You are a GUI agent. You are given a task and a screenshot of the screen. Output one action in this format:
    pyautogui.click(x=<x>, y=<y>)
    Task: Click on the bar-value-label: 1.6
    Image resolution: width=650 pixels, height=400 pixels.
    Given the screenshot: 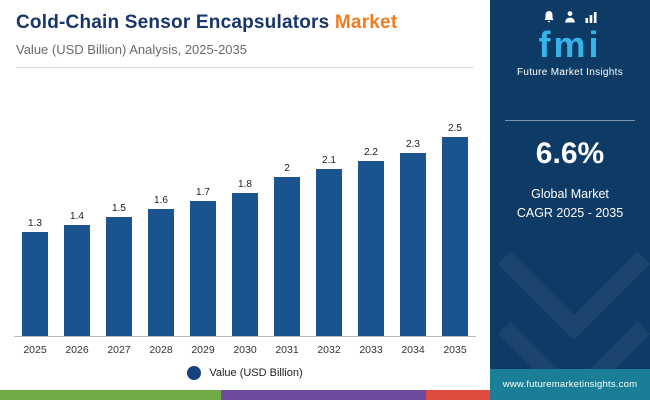 What is the action you would take?
    pyautogui.click(x=161, y=200)
    